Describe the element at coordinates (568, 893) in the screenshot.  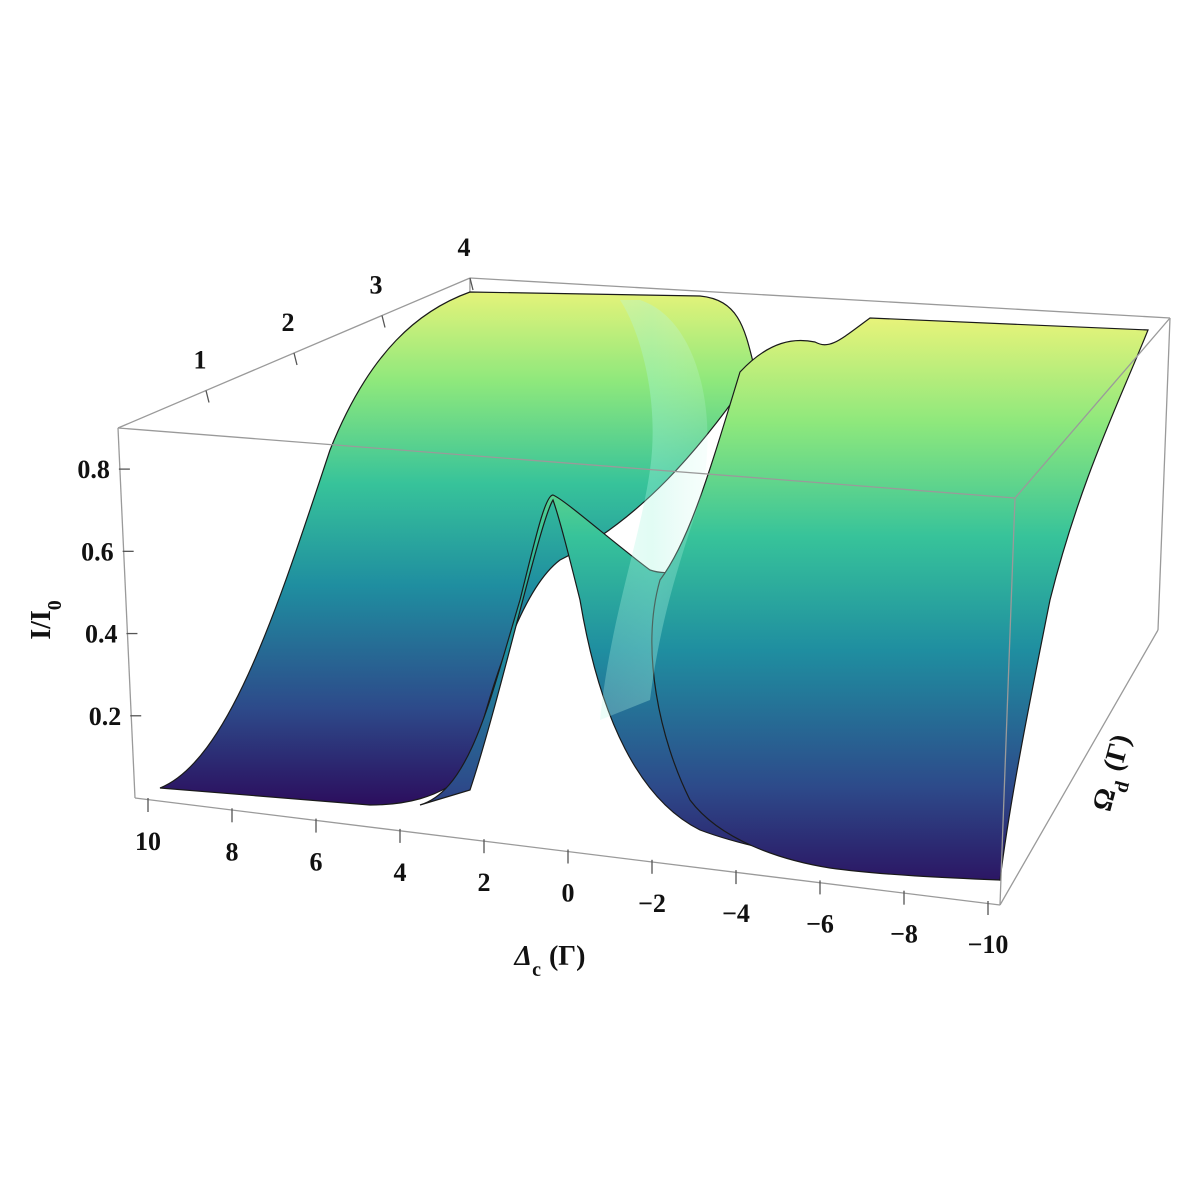
I see `x-tick-label: 0` at that location.